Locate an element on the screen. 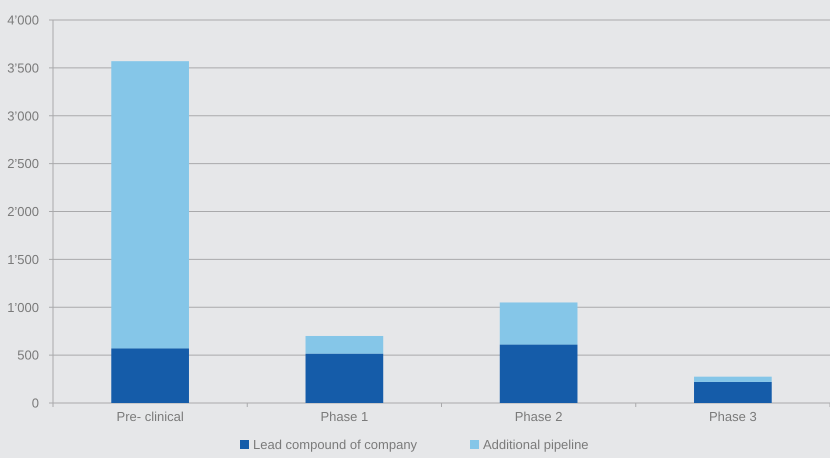  y-tick-label: 1’500 is located at coordinates (23, 259).